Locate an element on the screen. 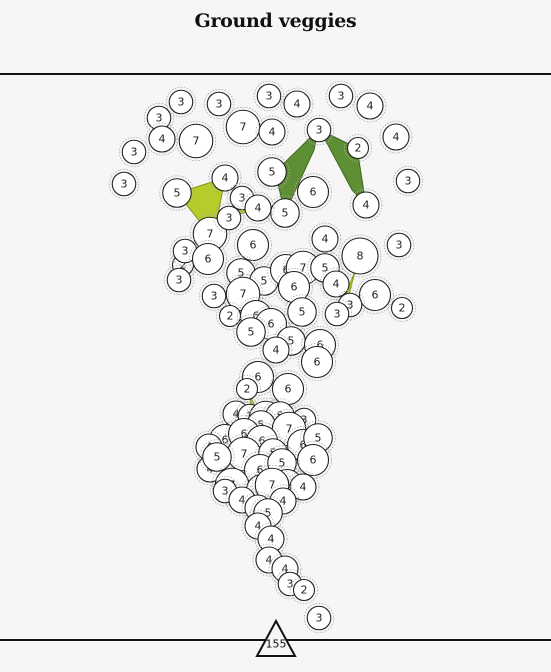  puzzle-node: 7 is located at coordinates (196, 141).